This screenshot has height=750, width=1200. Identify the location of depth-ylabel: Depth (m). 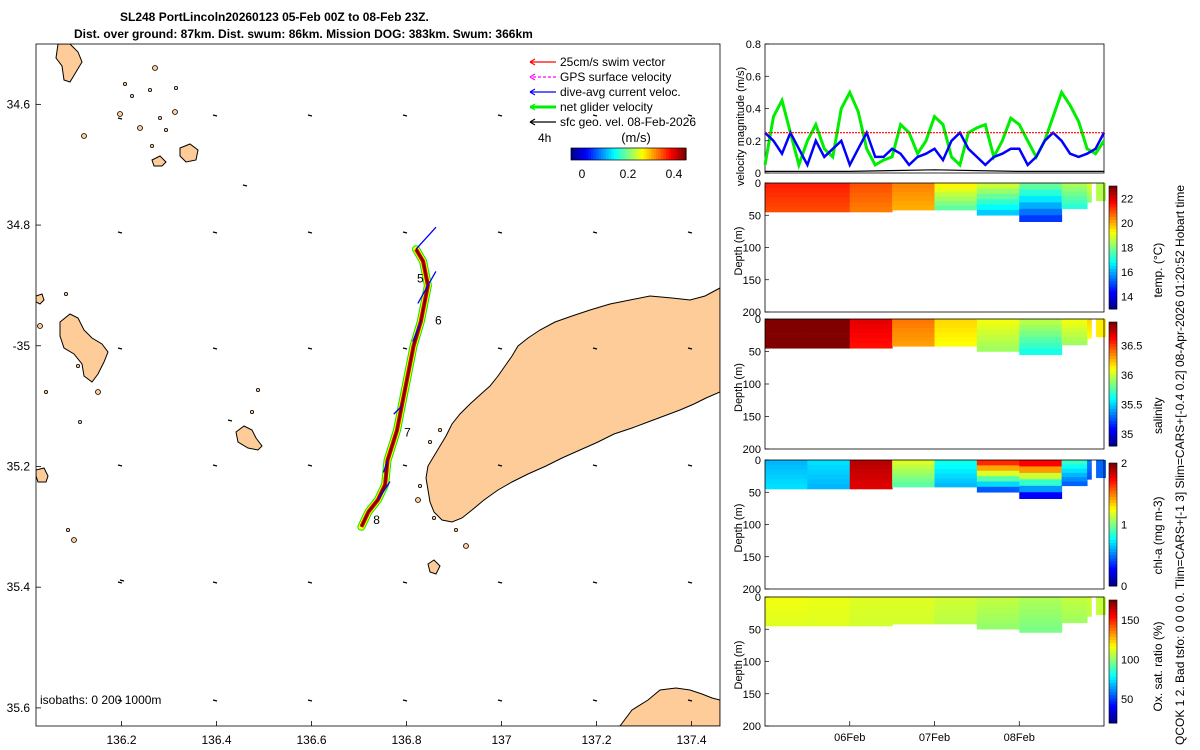
(739, 528).